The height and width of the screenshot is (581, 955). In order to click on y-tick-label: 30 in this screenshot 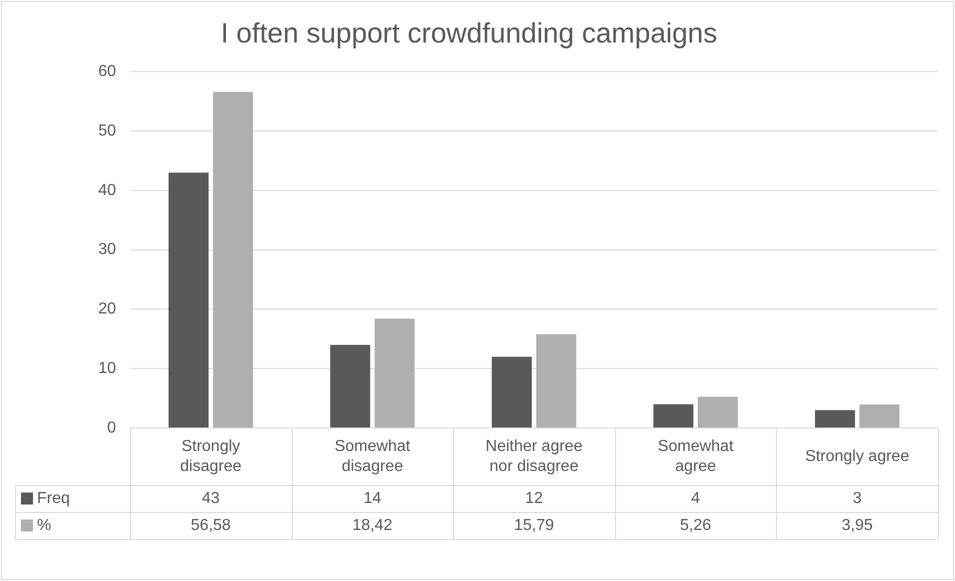, I will do `click(107, 249)`.